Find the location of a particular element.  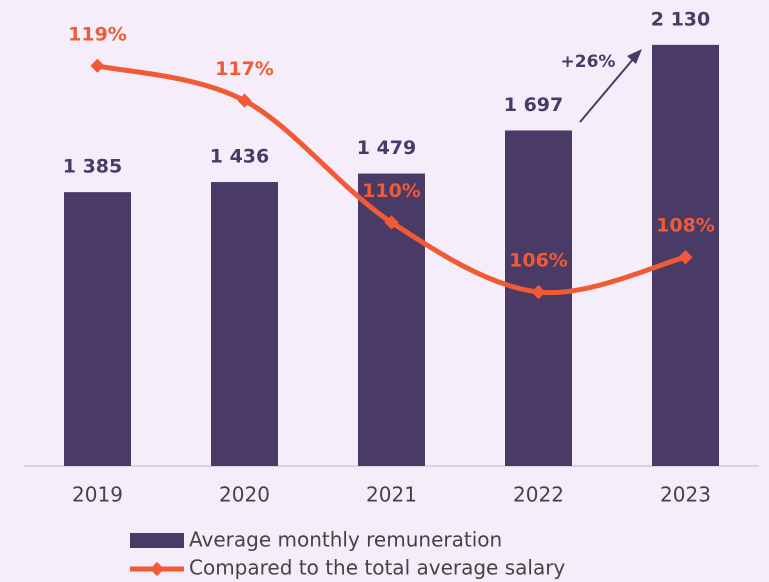

legend-label: Compared to the total average salary is located at coordinates (377, 568).